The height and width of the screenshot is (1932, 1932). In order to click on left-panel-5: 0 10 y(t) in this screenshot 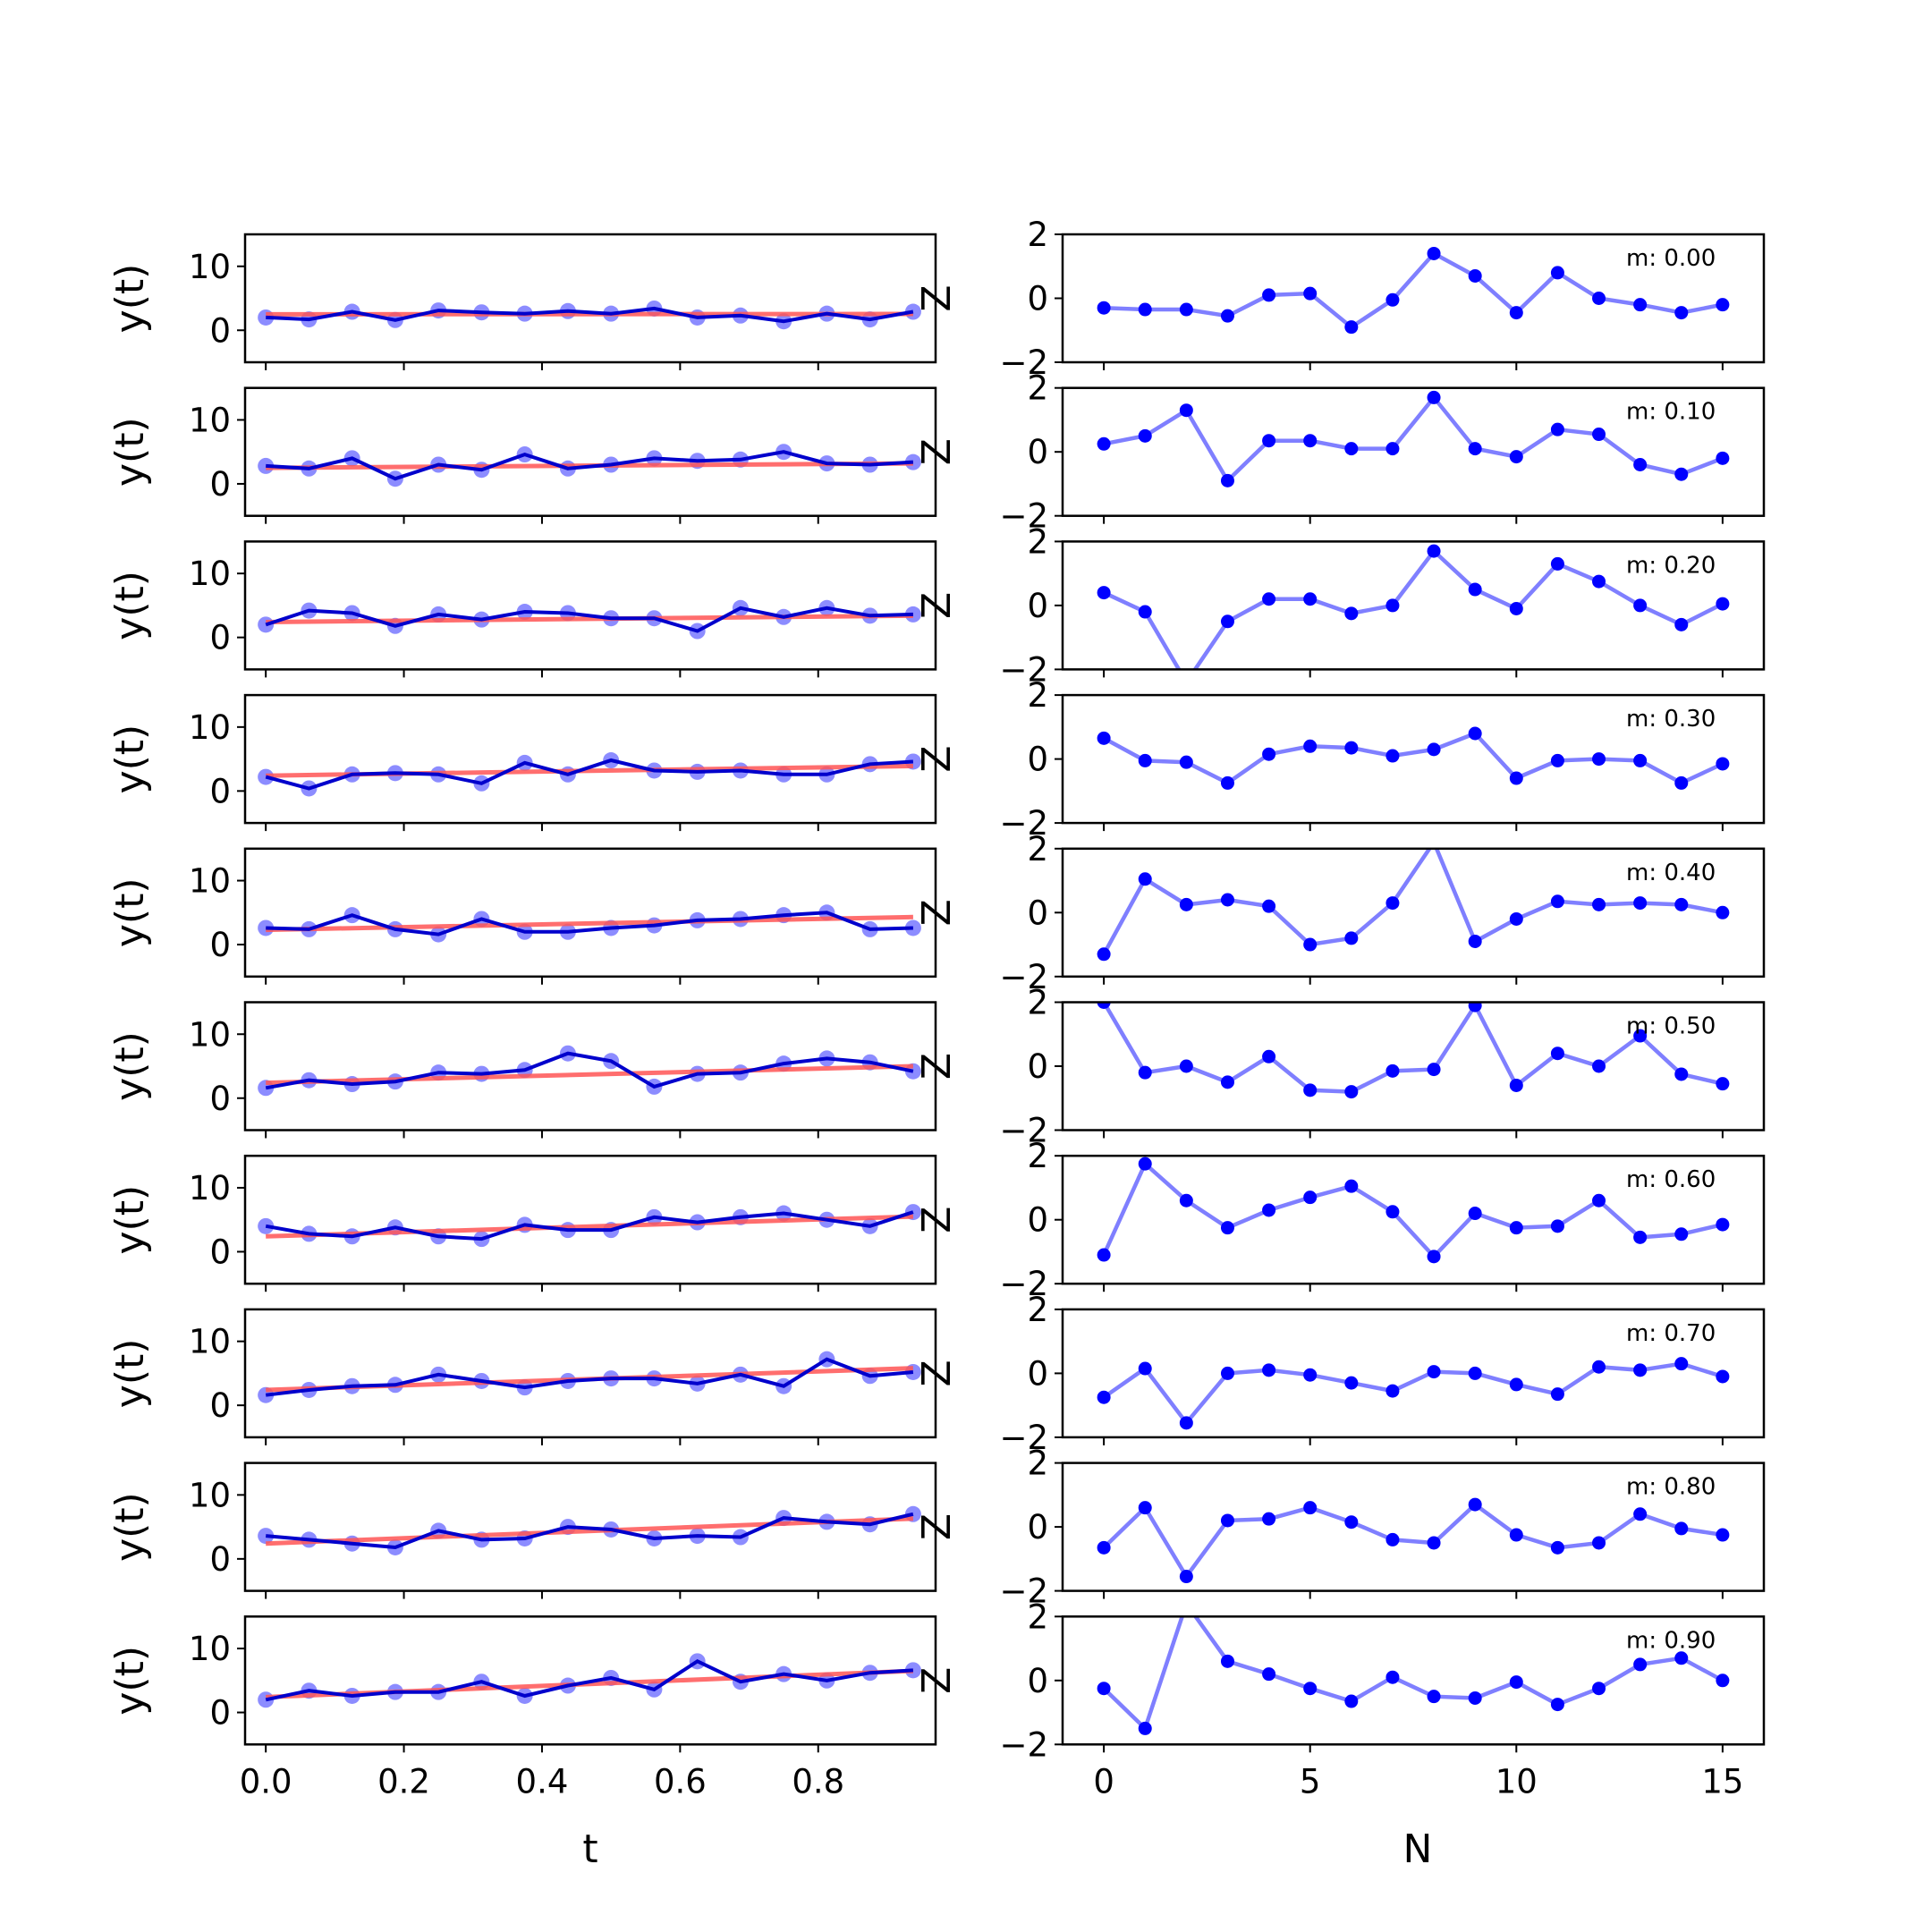, I will do `click(522, 1070)`.